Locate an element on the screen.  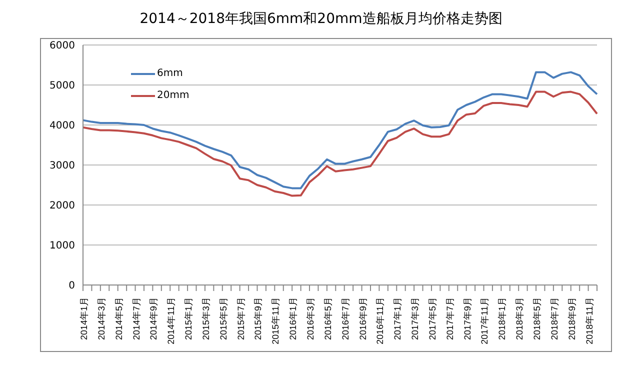
x-tick-label: 2018年3月 is located at coordinates (519, 318).